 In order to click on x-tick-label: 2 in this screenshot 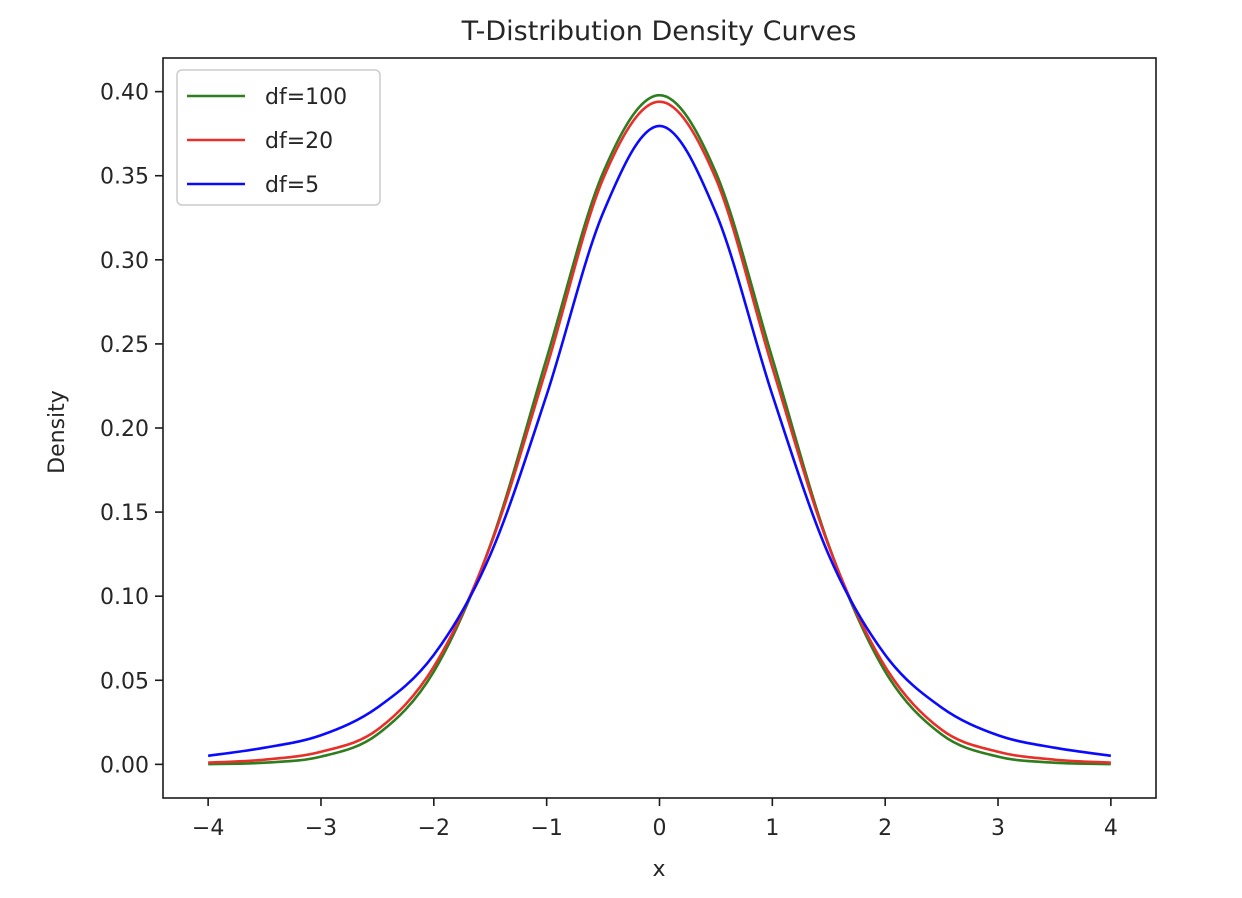, I will do `click(885, 828)`.